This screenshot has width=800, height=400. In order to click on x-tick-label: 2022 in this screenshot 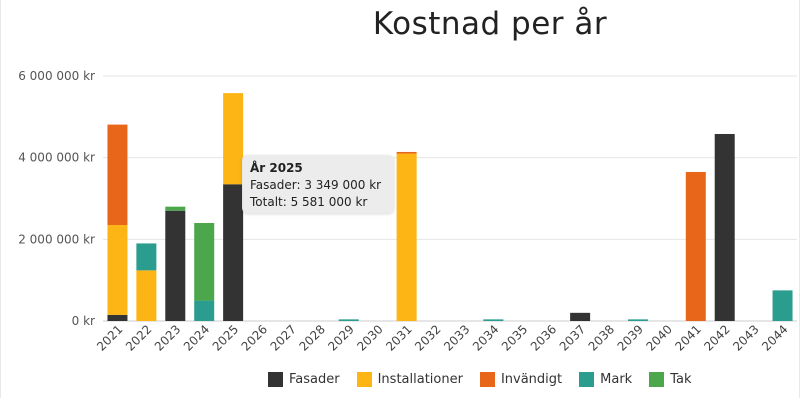, I will do `click(138, 337)`.